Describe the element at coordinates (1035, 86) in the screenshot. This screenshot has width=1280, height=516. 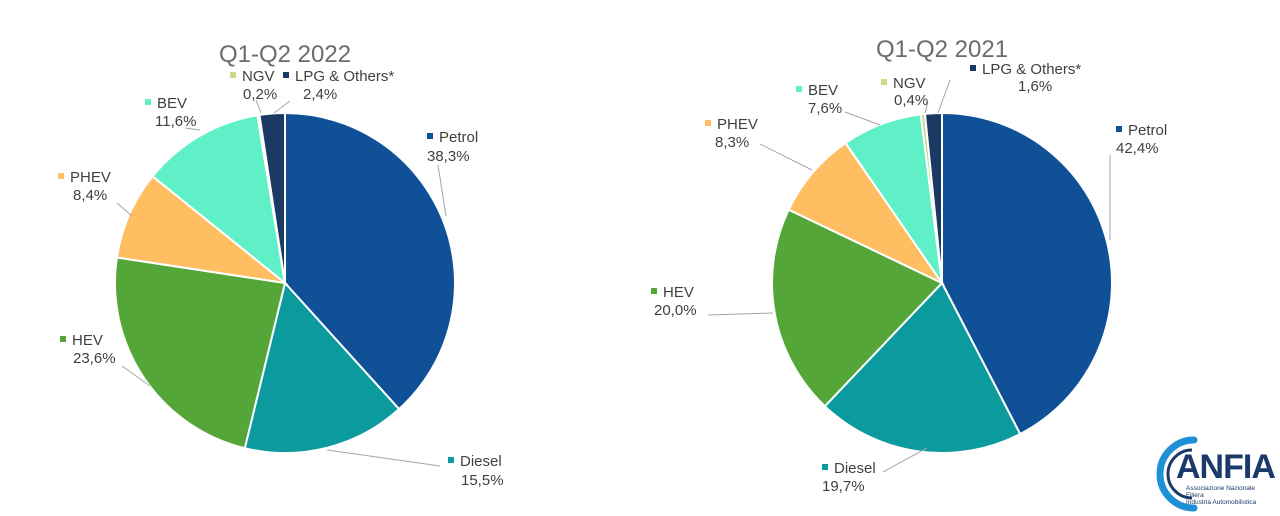
I see `slice-value-lpg-others: 1,6%` at that location.